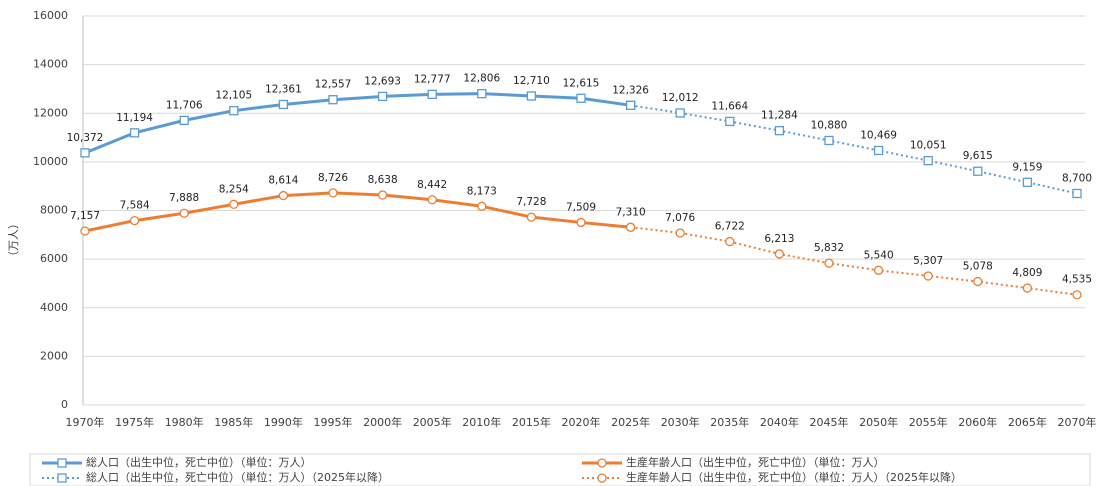 The height and width of the screenshot is (486, 1103). What do you see at coordinates (1027, 422) in the screenshot?
I see `x-tick-label: 2065年` at bounding box center [1027, 422].